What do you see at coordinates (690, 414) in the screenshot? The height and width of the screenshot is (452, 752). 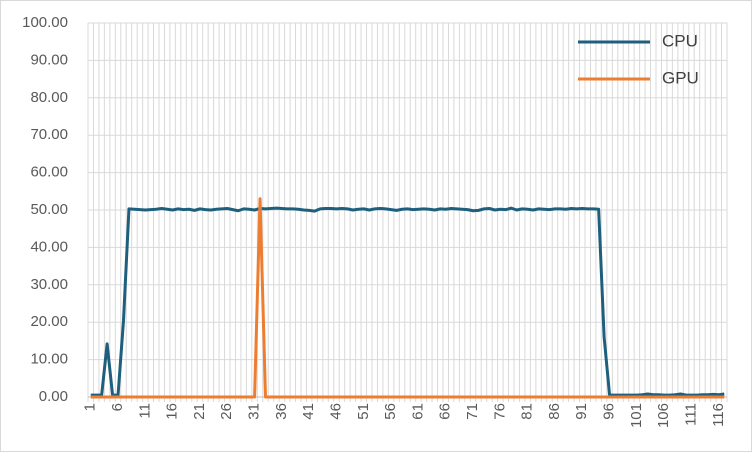 I see `x-tick-label: 111` at bounding box center [690, 414].